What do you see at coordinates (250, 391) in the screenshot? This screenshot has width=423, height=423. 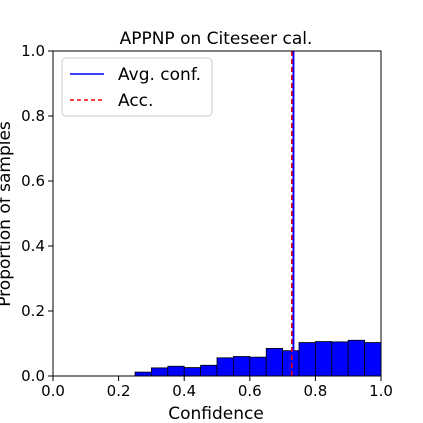 I see `x-tick-label: 0.6` at bounding box center [250, 391].